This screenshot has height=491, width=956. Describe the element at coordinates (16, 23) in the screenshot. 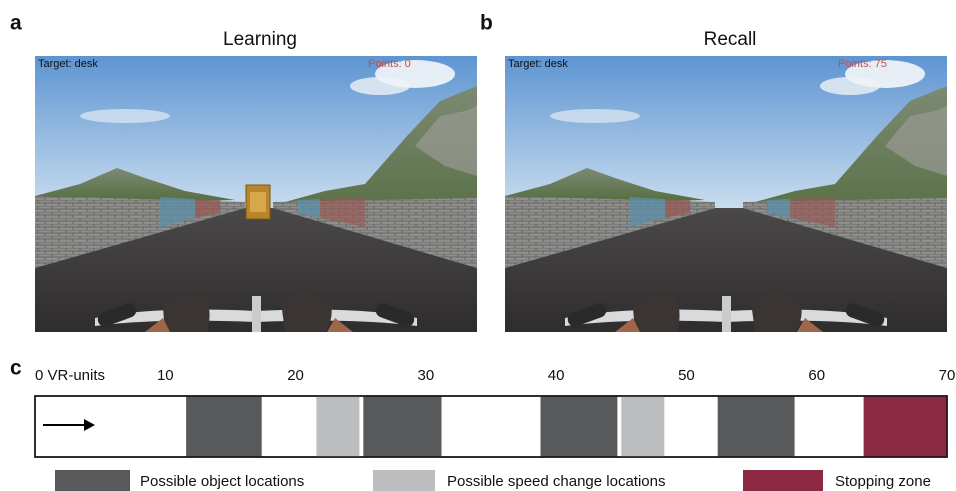

I see `panel-letter: a` at that location.